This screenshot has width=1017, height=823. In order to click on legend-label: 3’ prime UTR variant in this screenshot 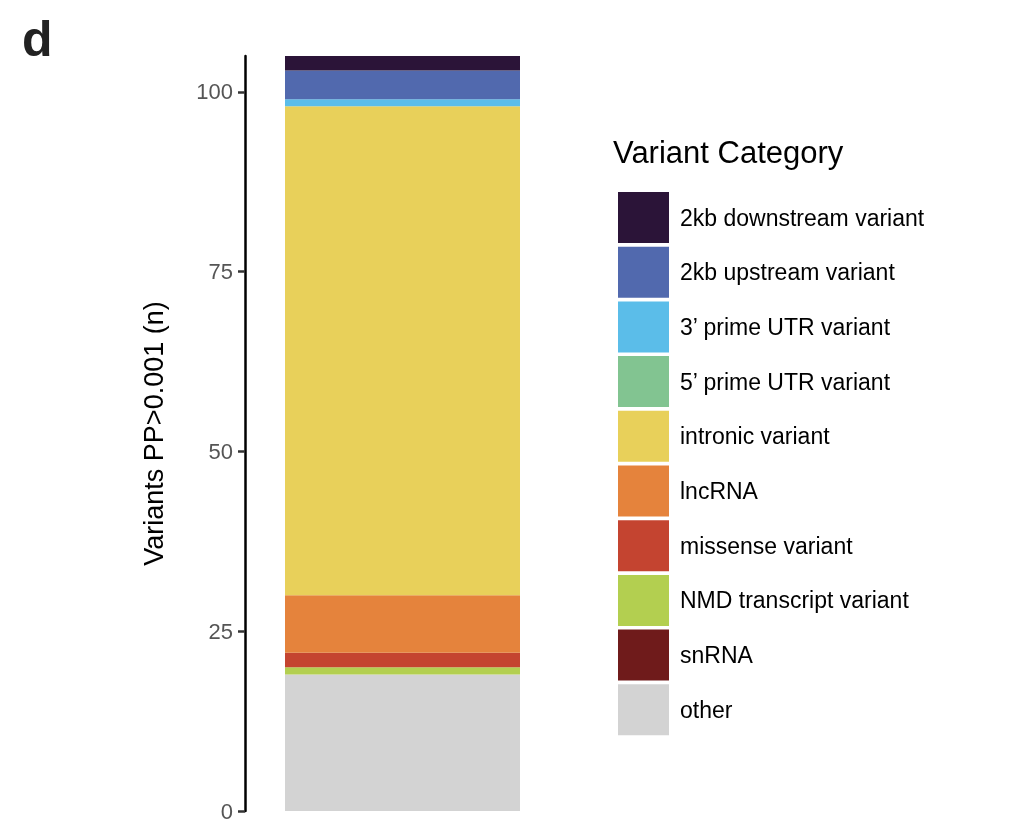, I will do `click(785, 326)`.